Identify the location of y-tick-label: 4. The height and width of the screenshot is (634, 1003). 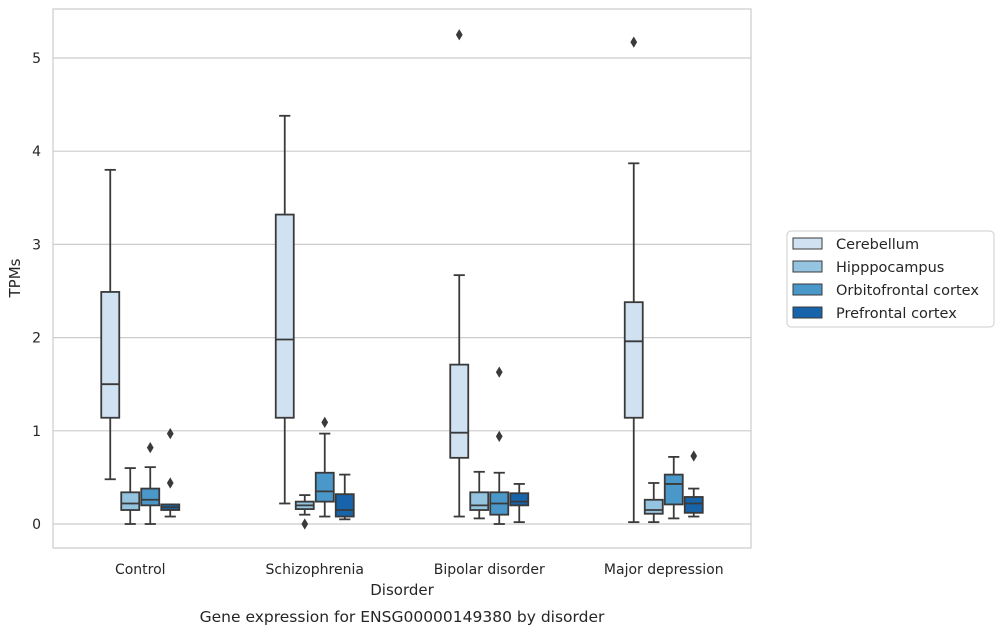
(36, 152).